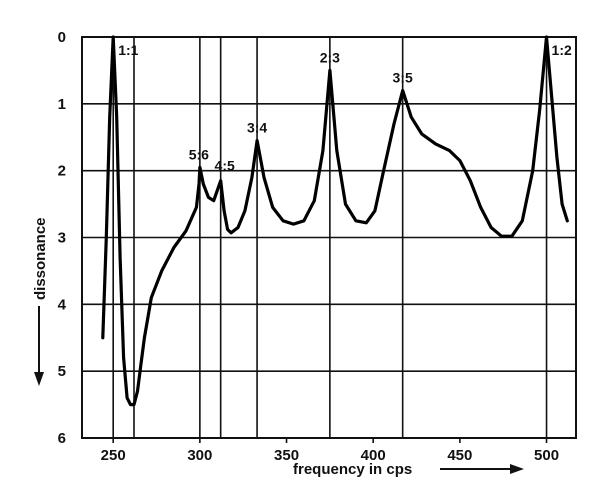  I want to click on y-tick-label: 4, so click(62, 304).